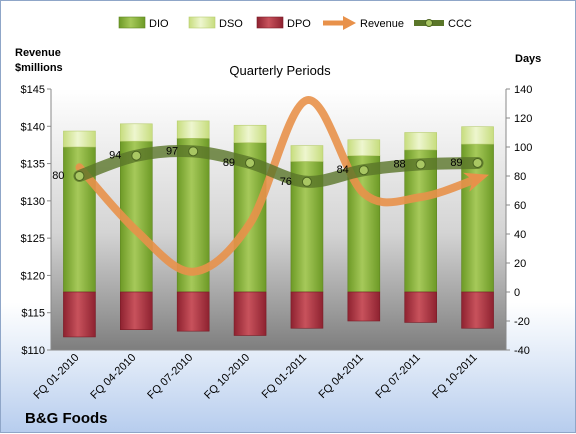 The image size is (576, 434). I want to click on y-right-tick-label: 0, so click(517, 293).